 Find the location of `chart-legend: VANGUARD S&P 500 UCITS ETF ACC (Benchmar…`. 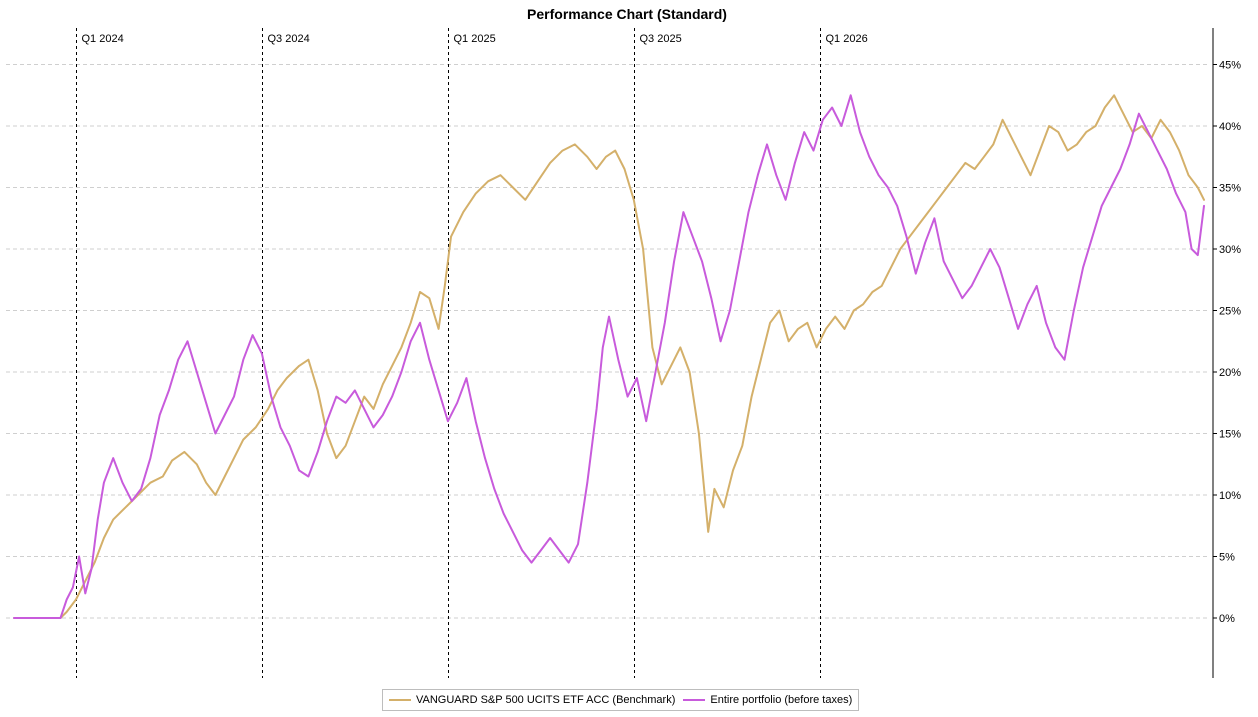

chart-legend: VANGUARD S&P 500 UCITS ETF ACC (Benchmar… is located at coordinates (621, 700).